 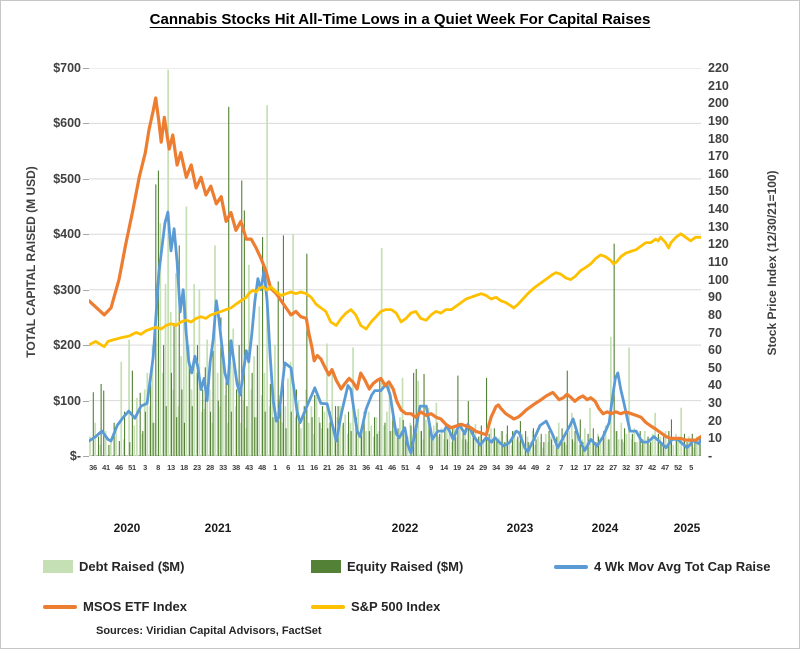 I want to click on legend-msos: MSOS ETF Index, so click(x=115, y=606).